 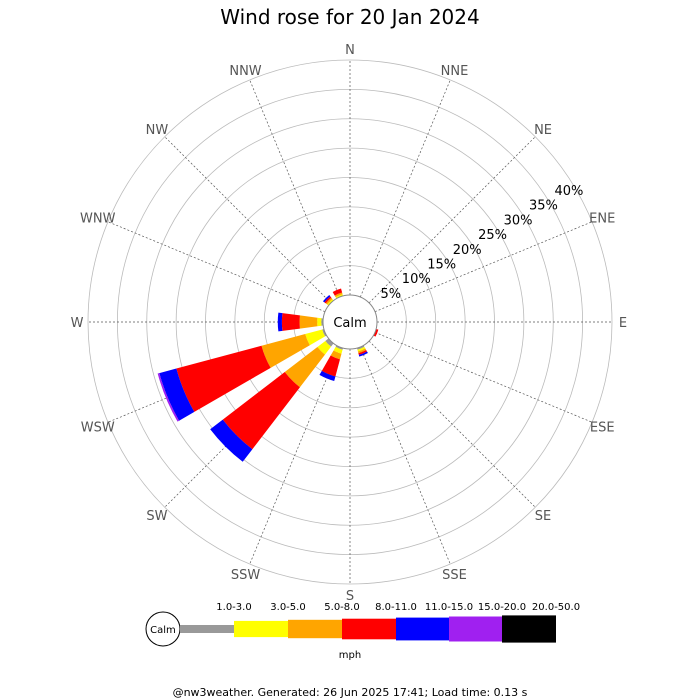 What do you see at coordinates (163, 630) in the screenshot?
I see `legend-calm-label: Calm` at bounding box center [163, 630].